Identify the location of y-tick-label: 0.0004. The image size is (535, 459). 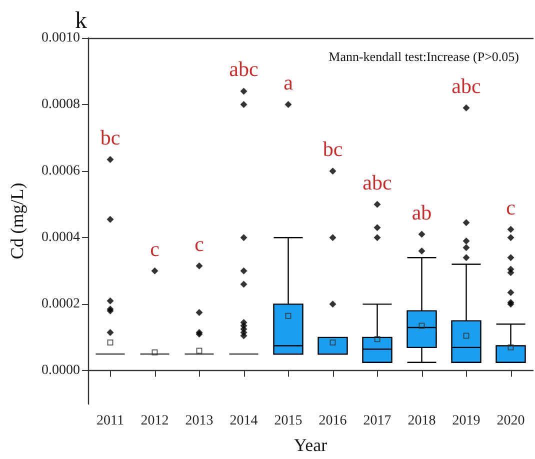
(61, 238).